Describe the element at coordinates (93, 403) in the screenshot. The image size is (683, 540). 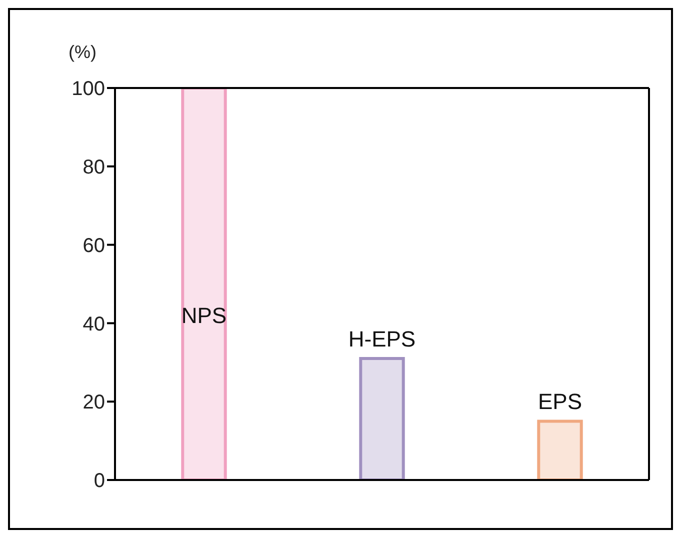
I see `y-tick-label: 20` at that location.